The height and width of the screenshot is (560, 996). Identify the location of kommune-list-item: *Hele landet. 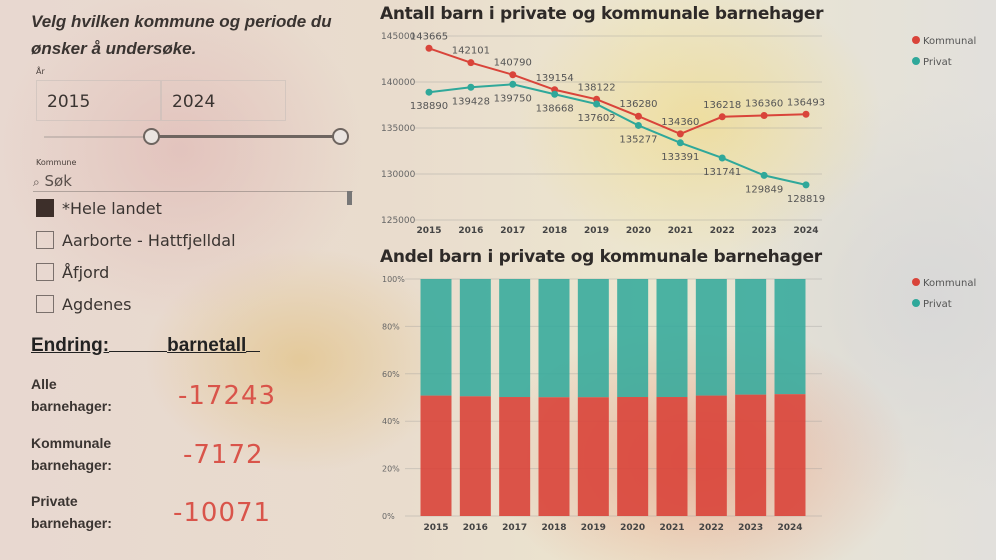
(99, 208).